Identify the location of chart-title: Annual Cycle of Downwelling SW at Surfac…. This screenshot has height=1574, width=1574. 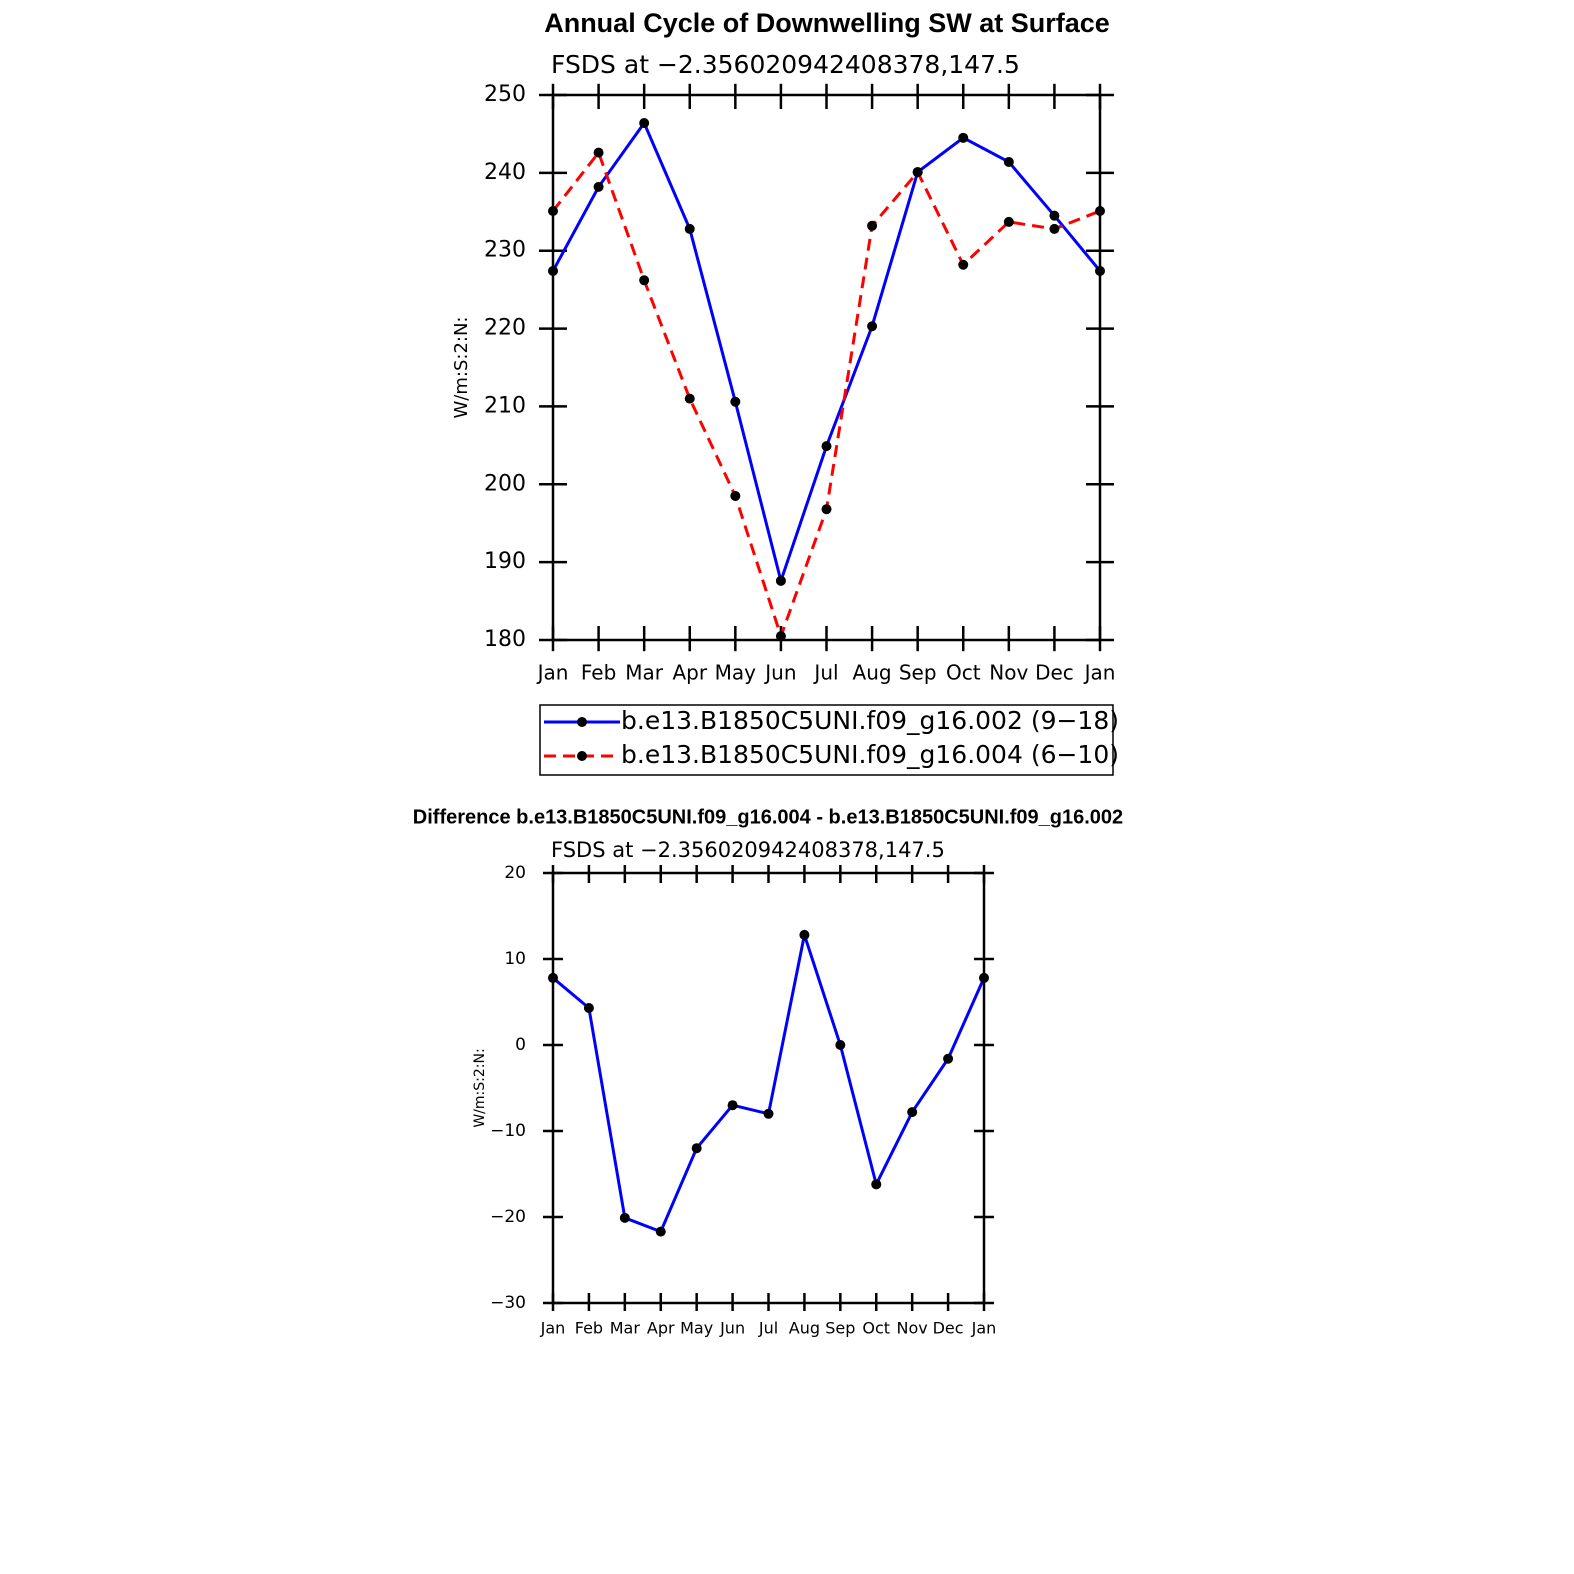
(827, 23).